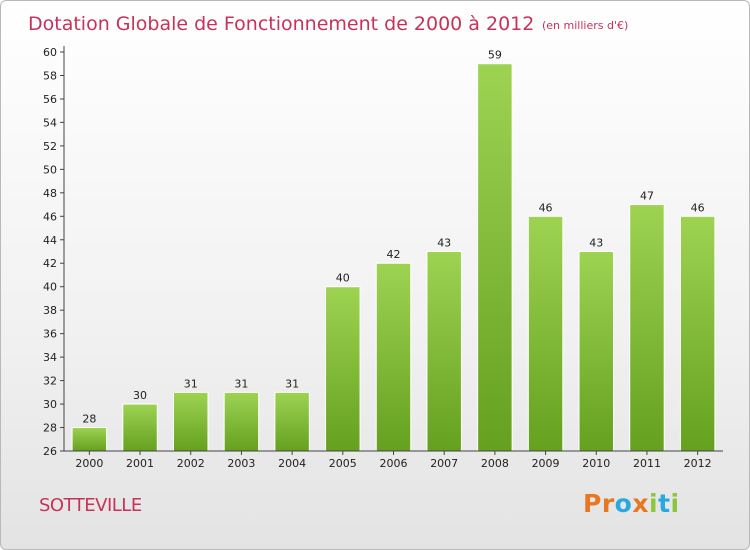 The image size is (750, 550). Describe the element at coordinates (90, 505) in the screenshot. I see `place-name: SOTTEVILLE` at that location.